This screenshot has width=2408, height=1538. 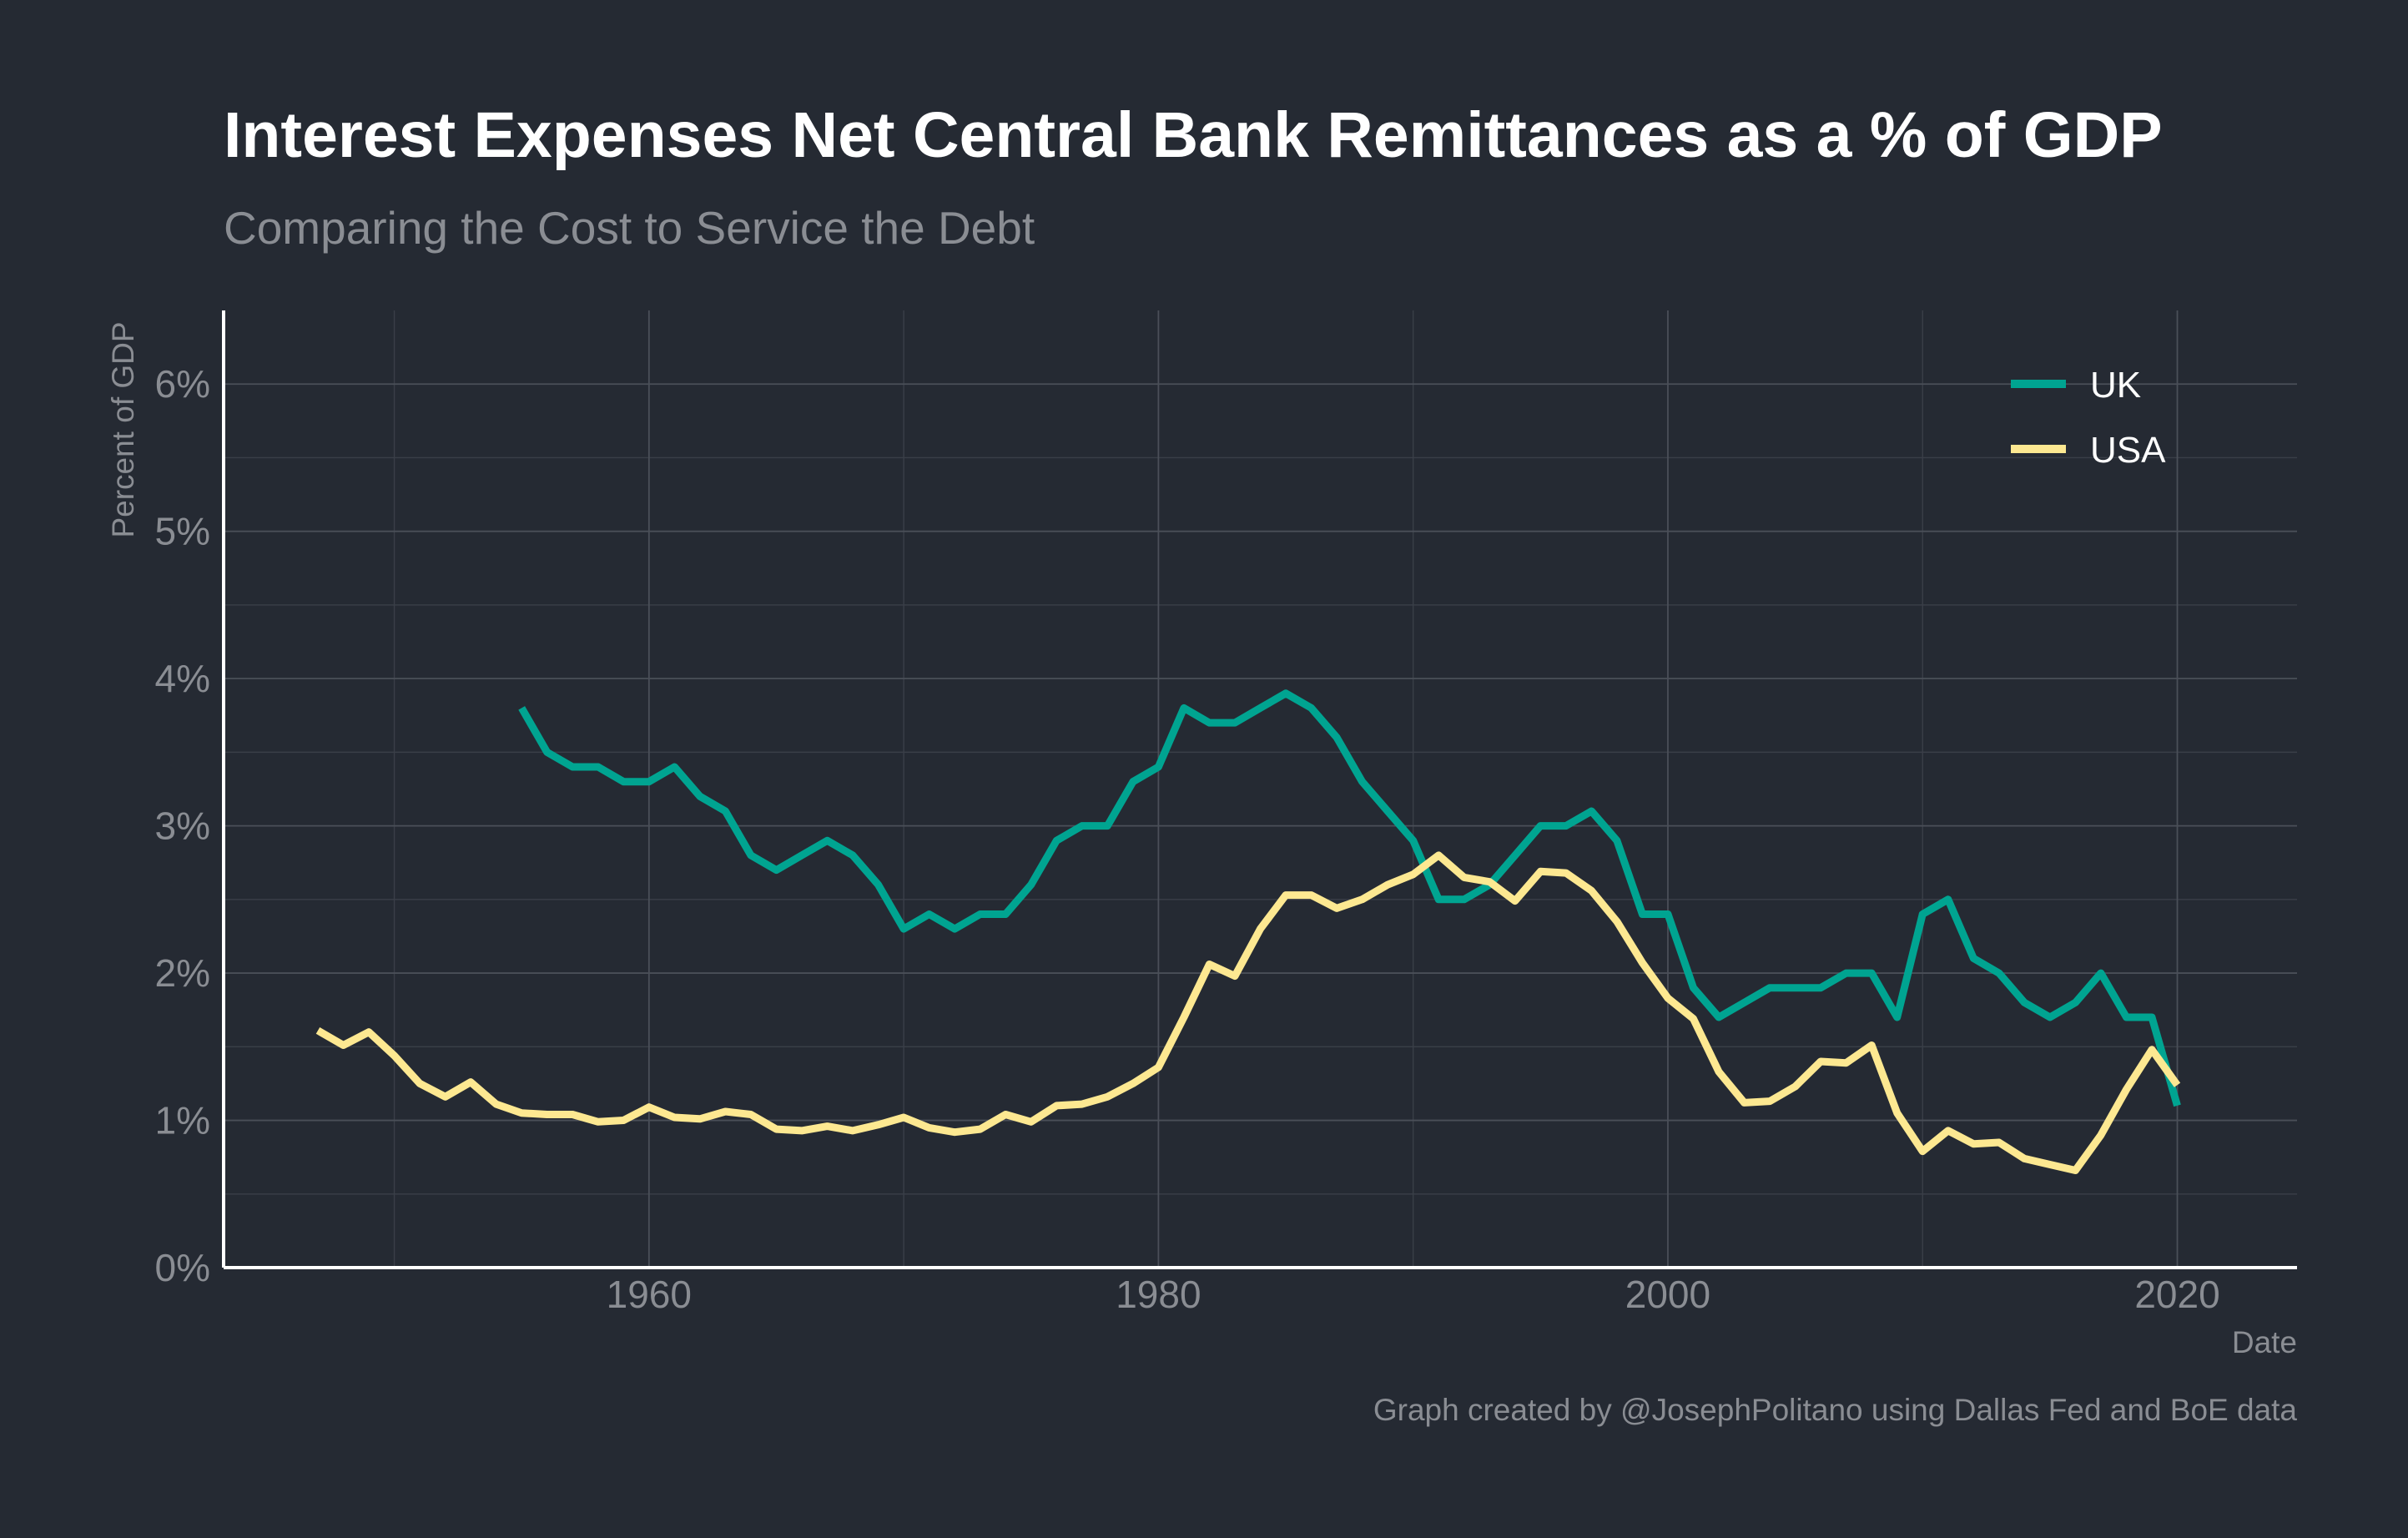 What do you see at coordinates (182, 1120) in the screenshot?
I see `y-tick-label: 1%` at bounding box center [182, 1120].